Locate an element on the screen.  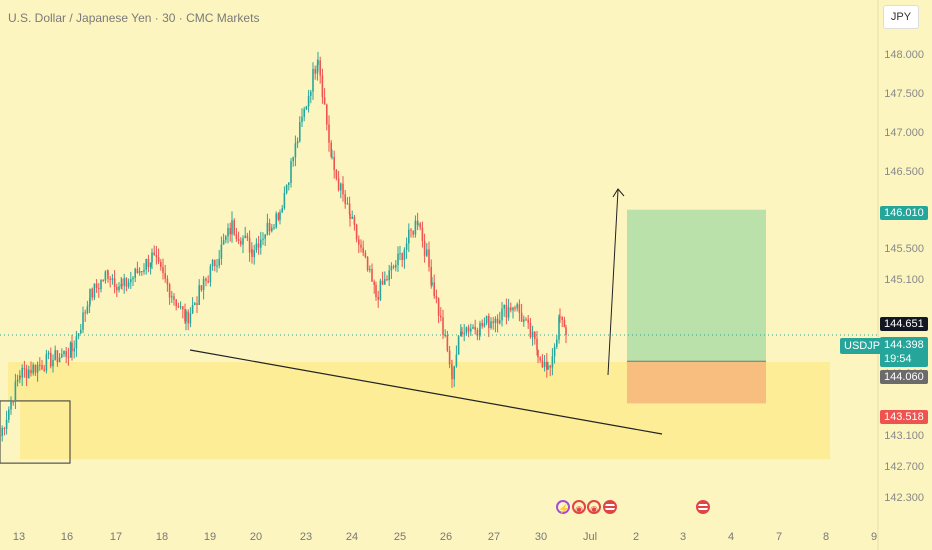
y-tick-label: 142.700 is located at coordinates (904, 467).